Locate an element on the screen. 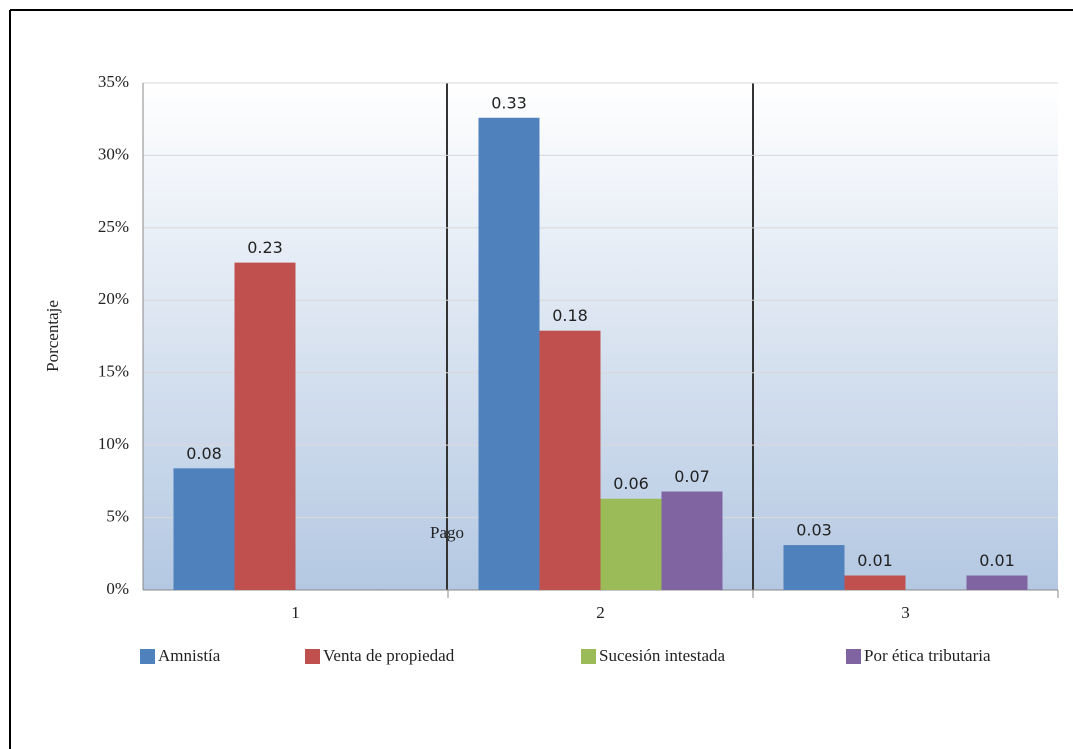 The width and height of the screenshot is (1073, 749). y-axis-label: Porcentaje is located at coordinates (52, 336).